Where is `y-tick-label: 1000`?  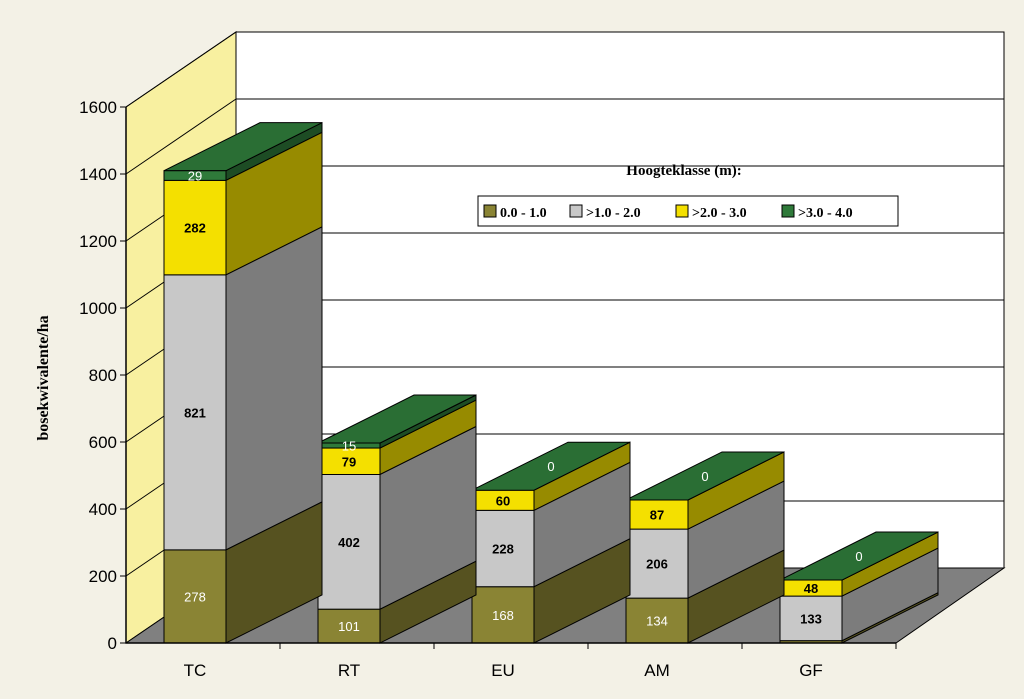
y-tick-label: 1000 is located at coordinates (98, 308).